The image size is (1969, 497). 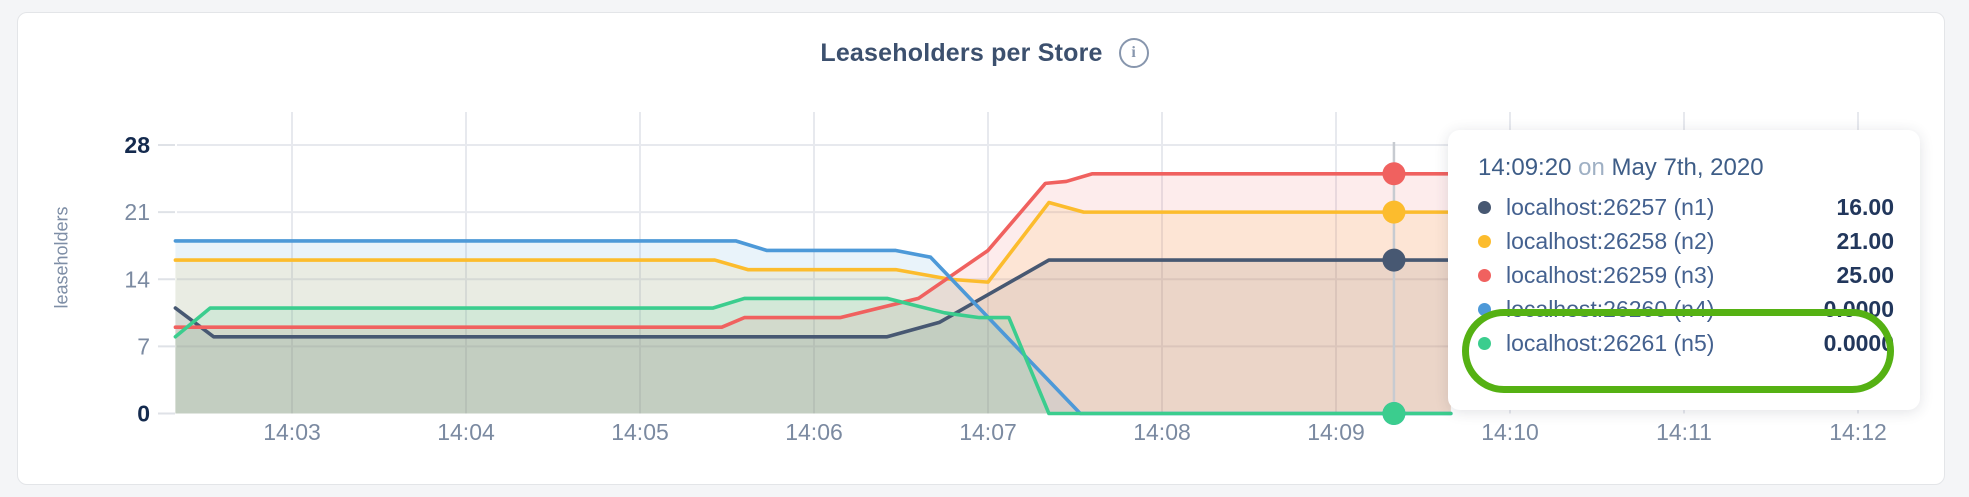 What do you see at coordinates (1162, 432) in the screenshot?
I see `x-axis-tick-label: 14:08` at bounding box center [1162, 432].